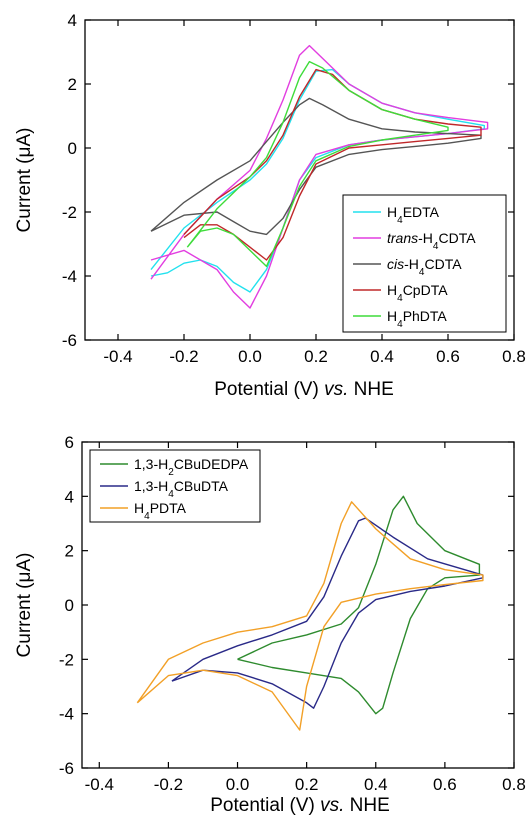 The height and width of the screenshot is (822, 526). I want to click on legend-label: 1,3-H4CBuDTA, so click(181, 489).